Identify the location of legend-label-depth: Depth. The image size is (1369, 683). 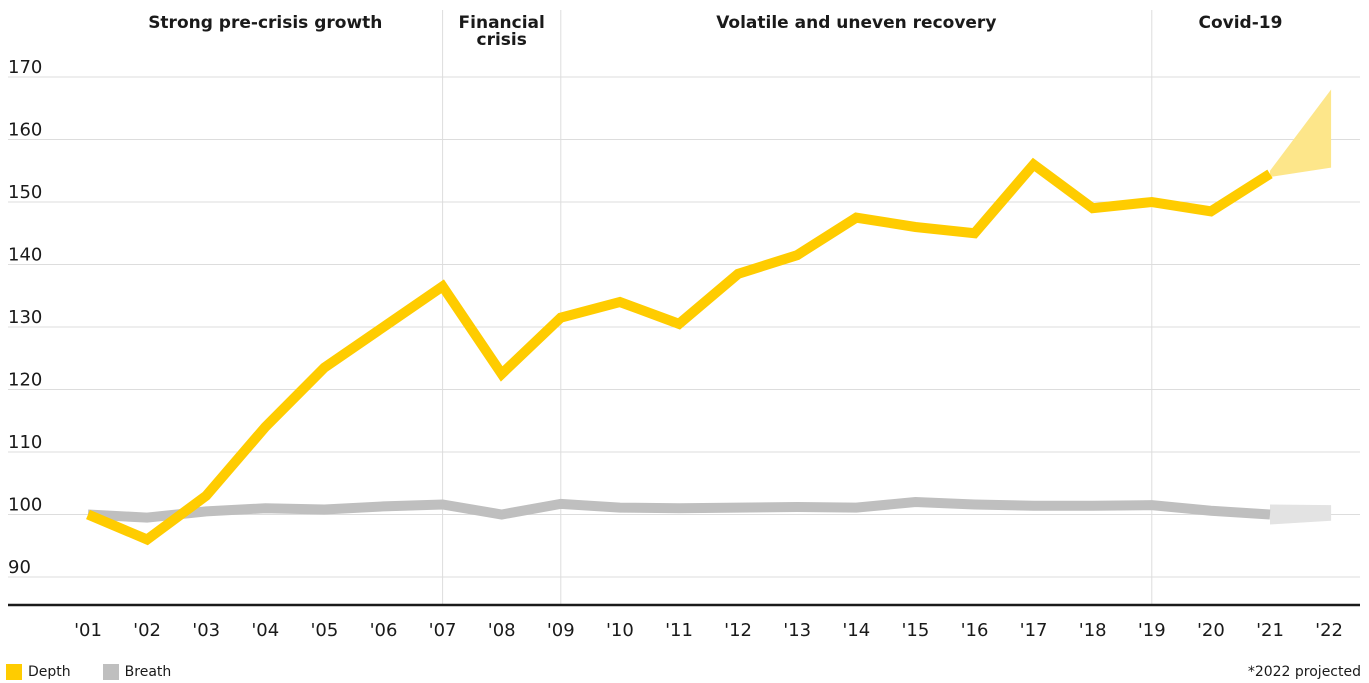
(49, 672).